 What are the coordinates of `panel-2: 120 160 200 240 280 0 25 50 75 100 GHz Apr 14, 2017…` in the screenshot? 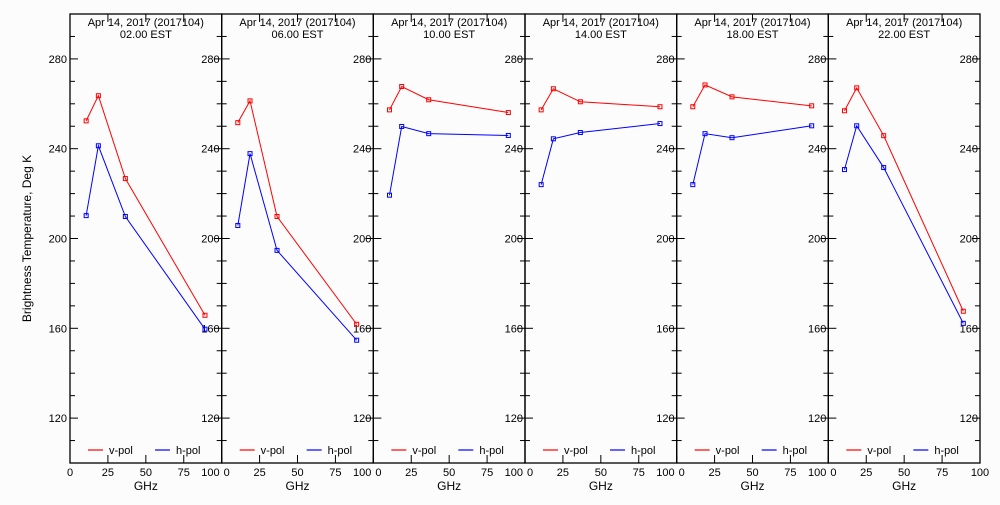 It's located at (449, 253).